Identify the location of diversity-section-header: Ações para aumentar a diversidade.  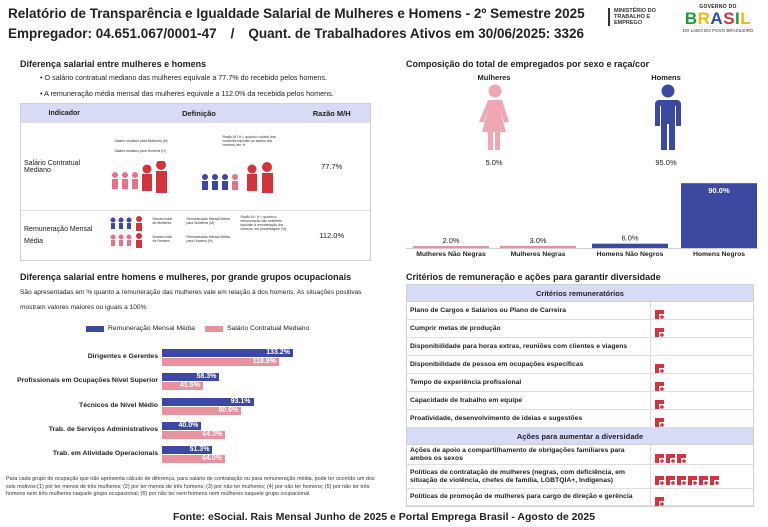
(580, 436).